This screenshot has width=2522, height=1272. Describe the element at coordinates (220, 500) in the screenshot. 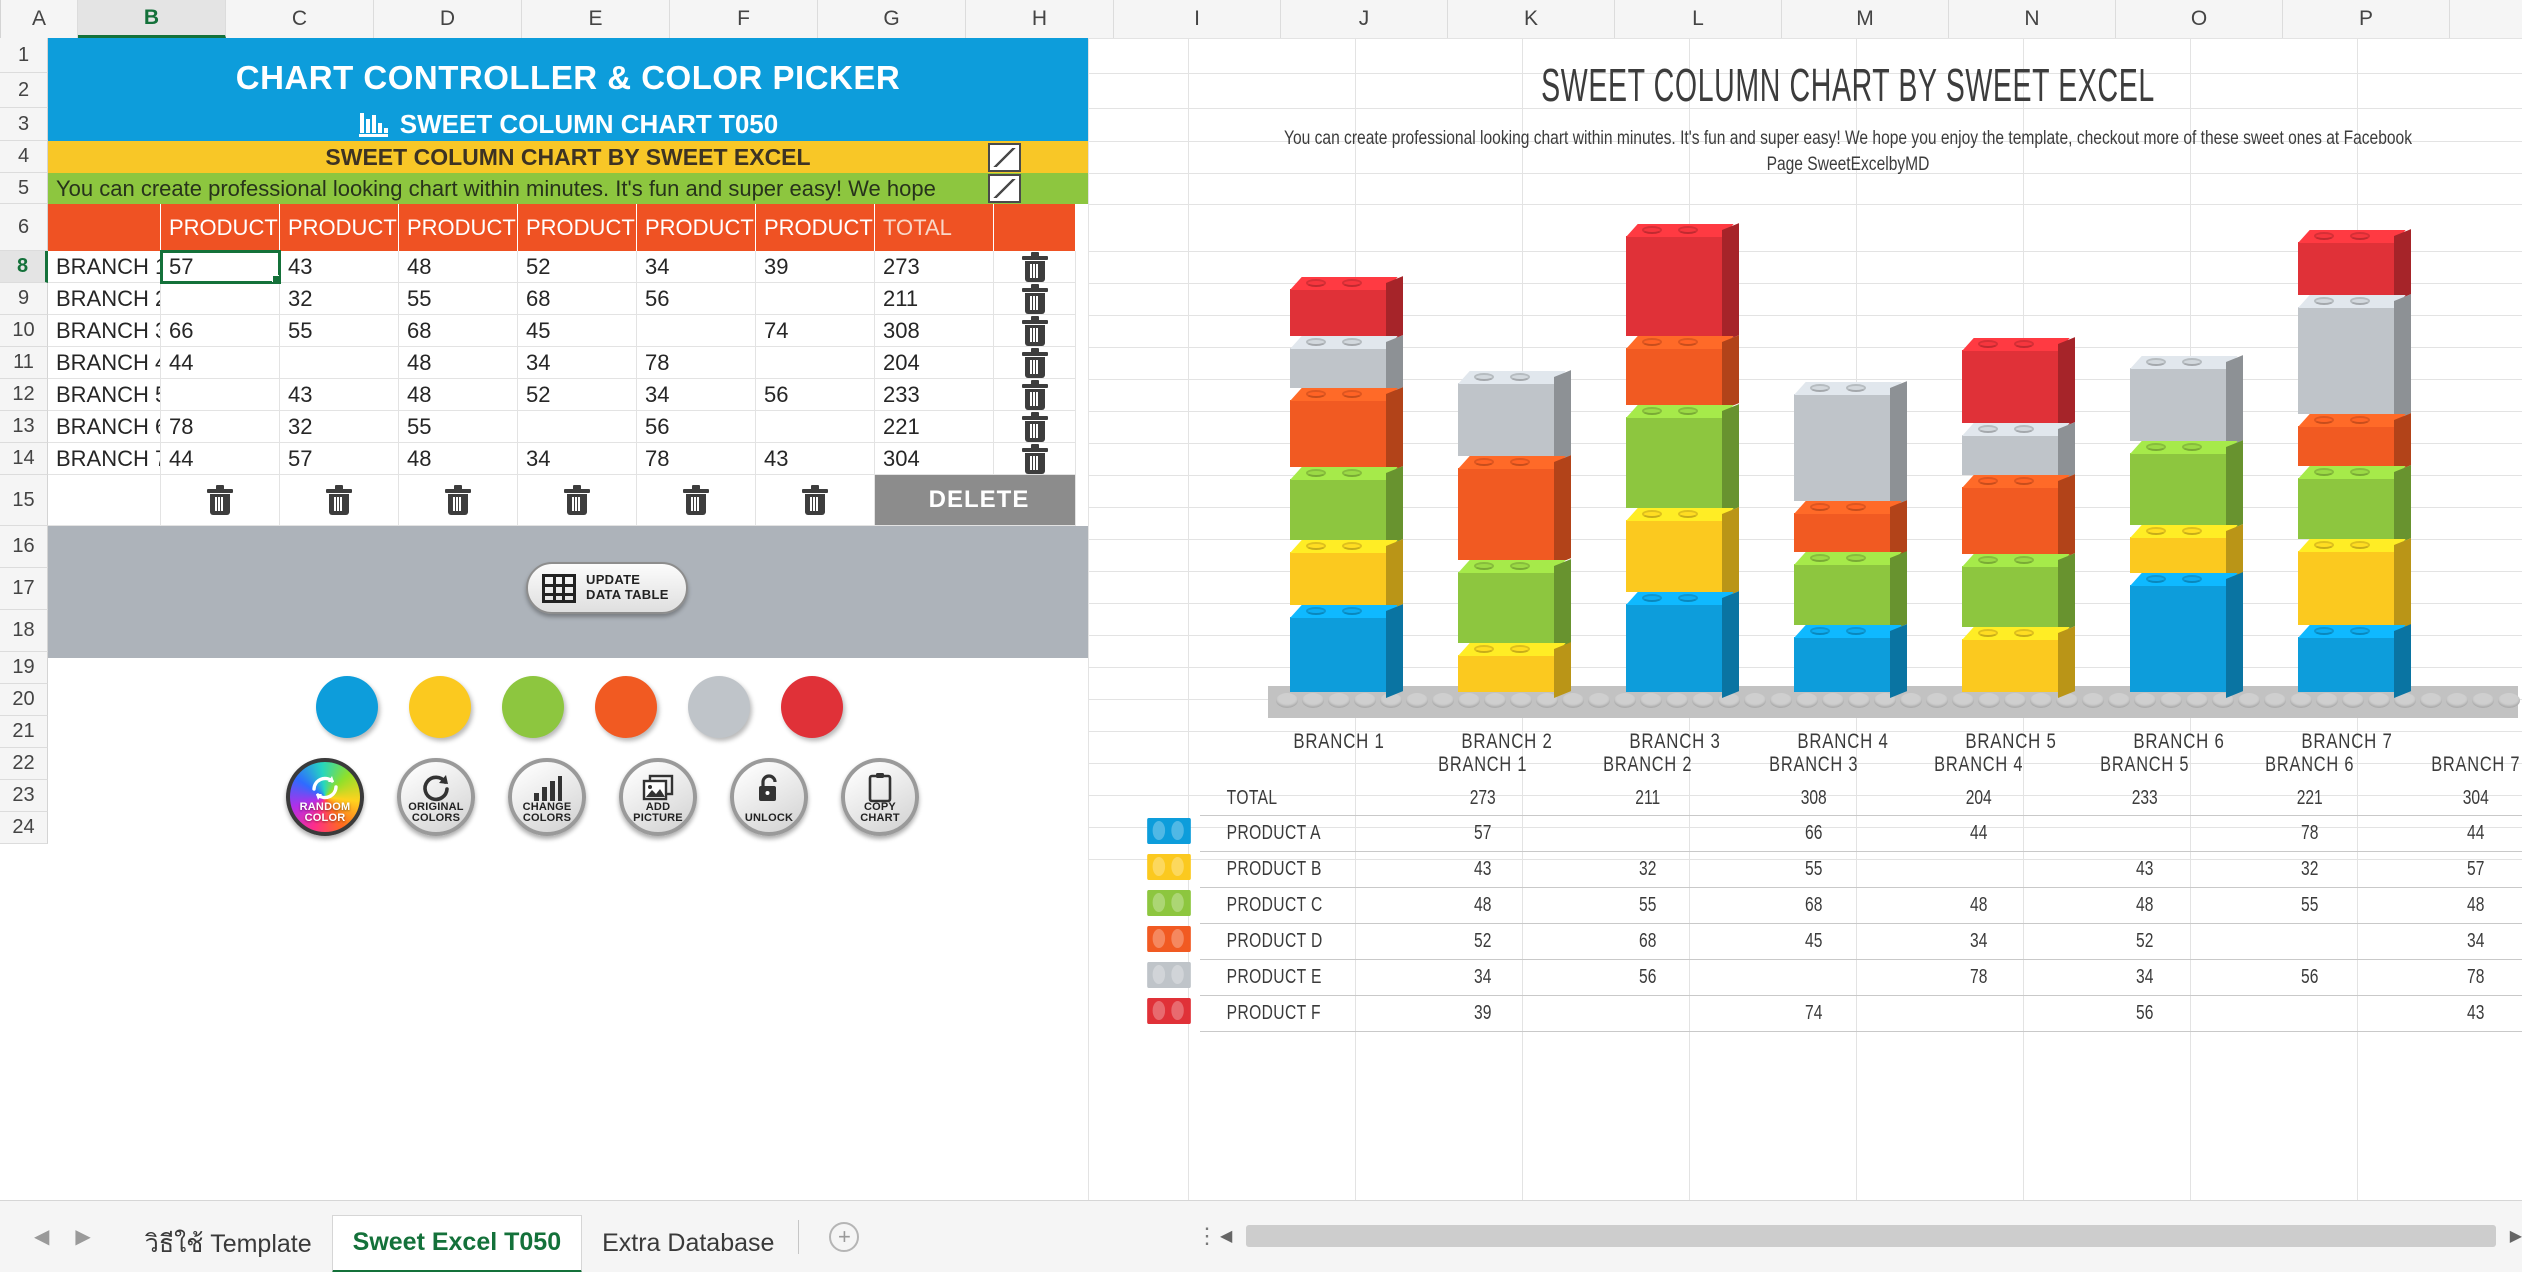

I see `delete-column-a-button` at that location.